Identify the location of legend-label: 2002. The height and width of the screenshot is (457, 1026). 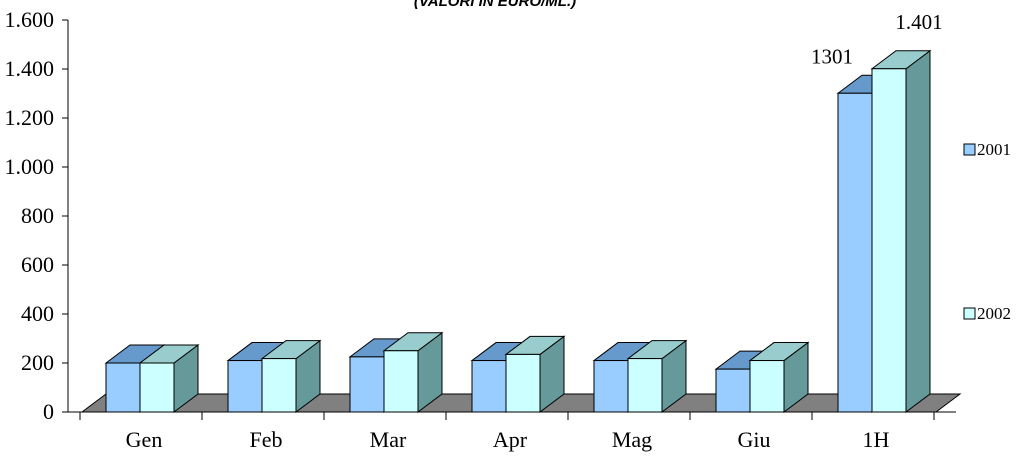
(994, 313).